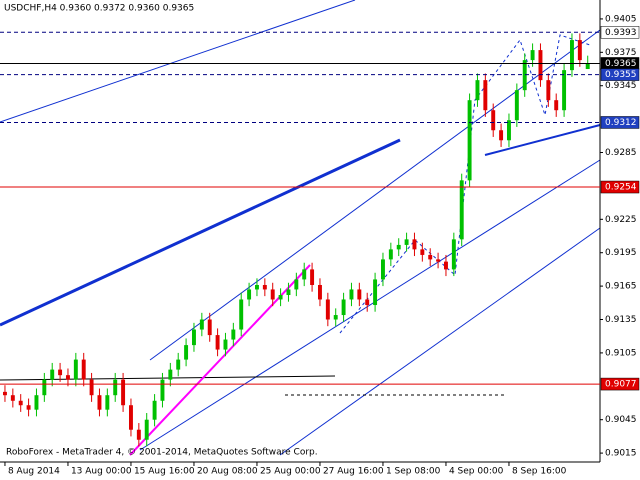 Image resolution: width=640 pixels, height=480 pixels. Describe the element at coordinates (34, 472) in the screenshot. I see `x-tick-label: 8 Aug 2014` at that location.